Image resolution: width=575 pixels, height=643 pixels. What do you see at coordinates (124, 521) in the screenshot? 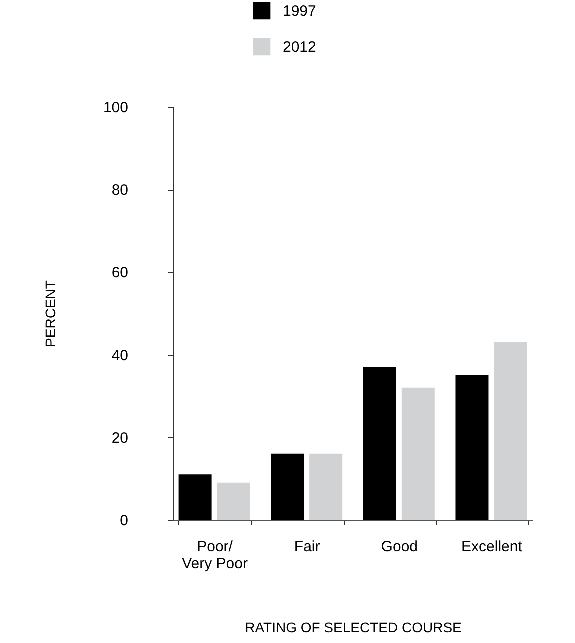
I see `y-tick-label: 0` at bounding box center [124, 521].